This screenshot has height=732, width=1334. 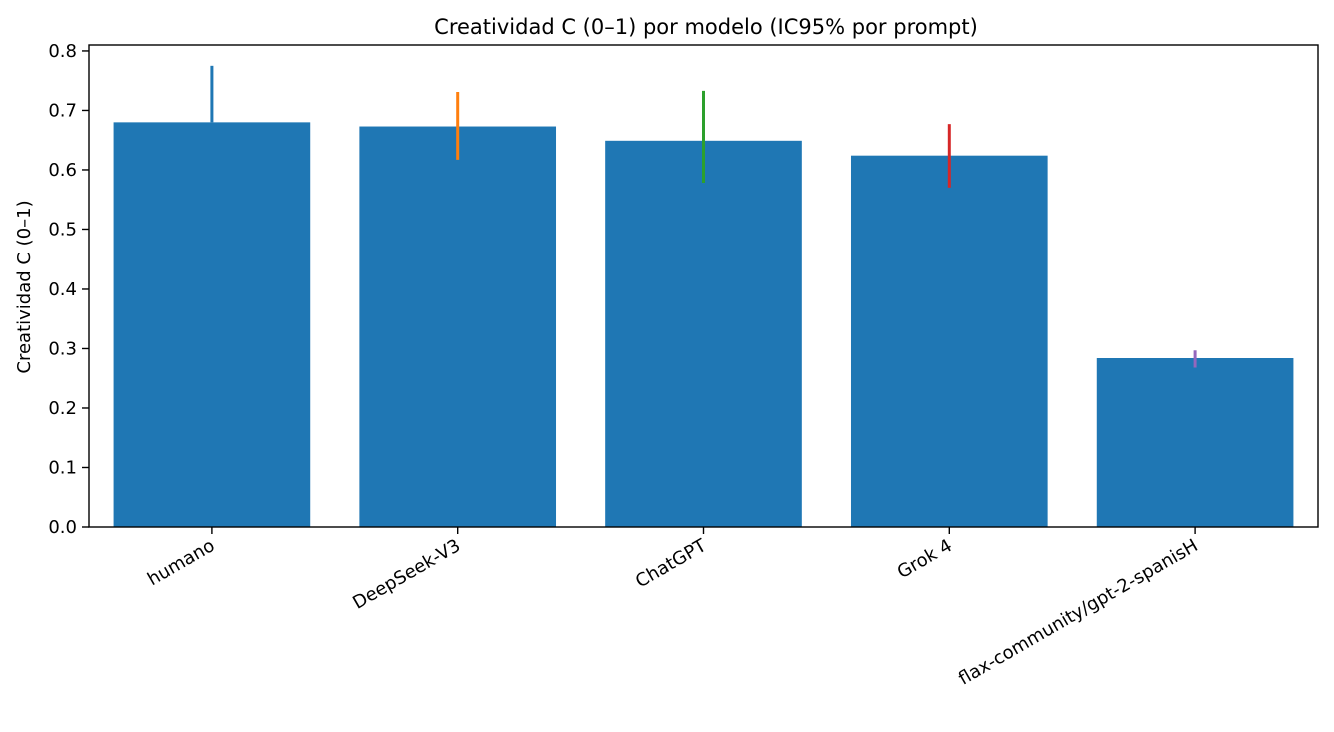 What do you see at coordinates (671, 564) in the screenshot?
I see `x-tick-label-2: ChatGPT` at bounding box center [671, 564].